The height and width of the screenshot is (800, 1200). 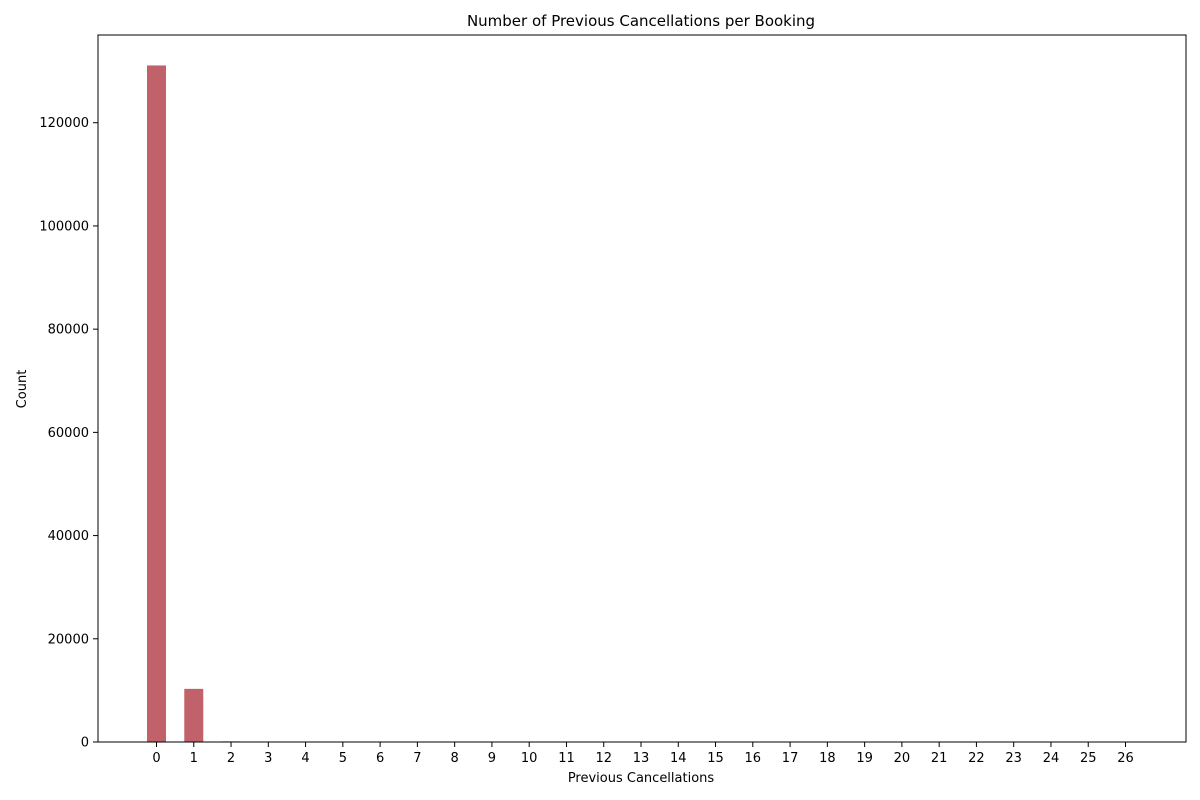 I want to click on x-tick-label-0: 0, so click(x=156, y=758).